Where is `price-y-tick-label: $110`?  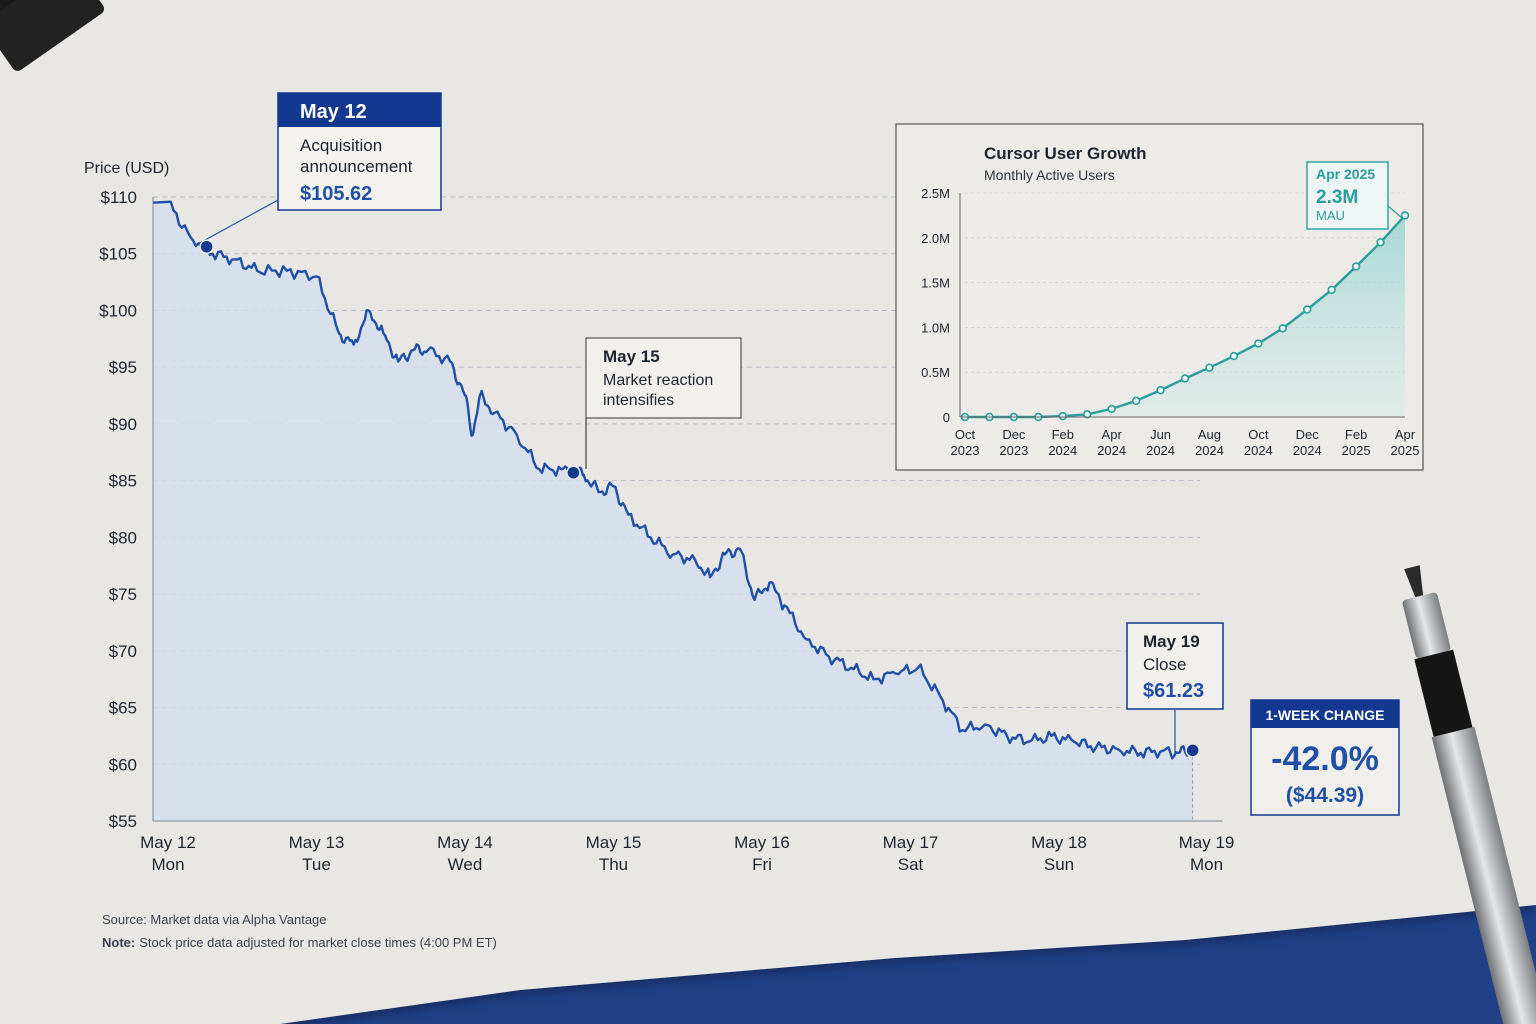
price-y-tick-label: $110 is located at coordinates (118, 197).